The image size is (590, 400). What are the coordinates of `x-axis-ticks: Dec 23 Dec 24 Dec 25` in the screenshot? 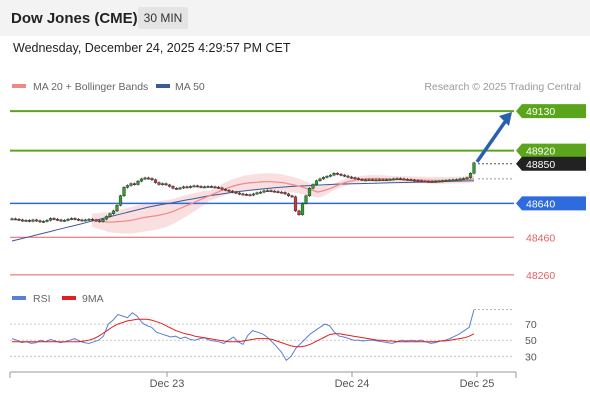 It's located at (322, 381).